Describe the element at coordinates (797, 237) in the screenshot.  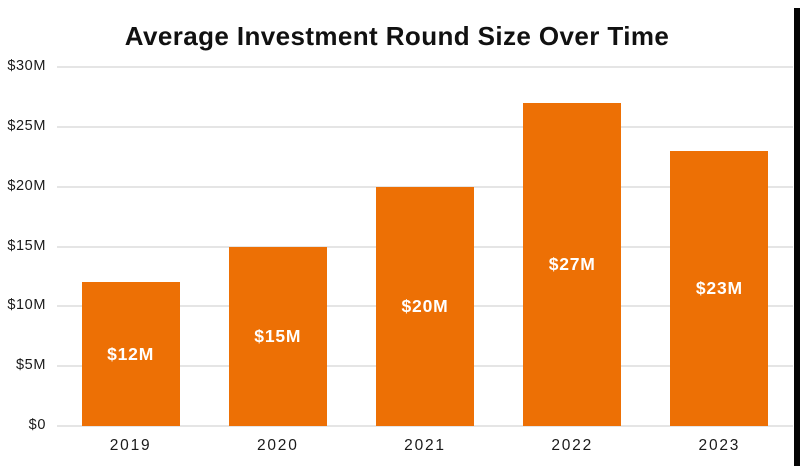
I see `window-edge-strip` at that location.